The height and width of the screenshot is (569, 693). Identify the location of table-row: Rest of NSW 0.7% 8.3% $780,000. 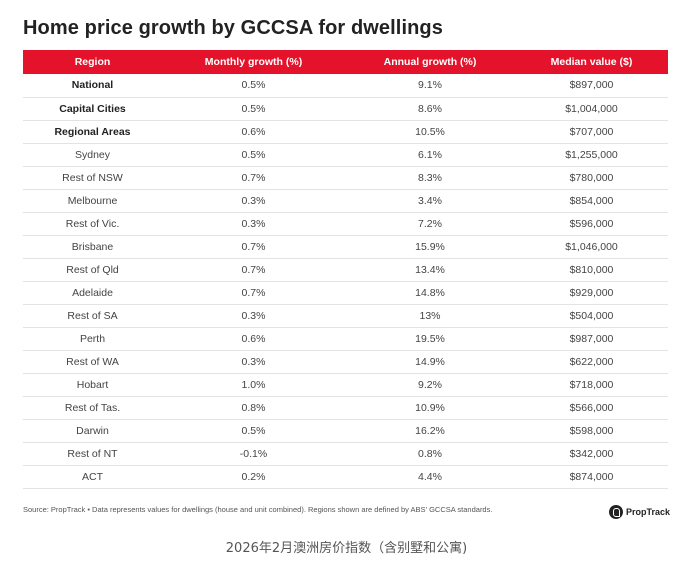
(345, 178).